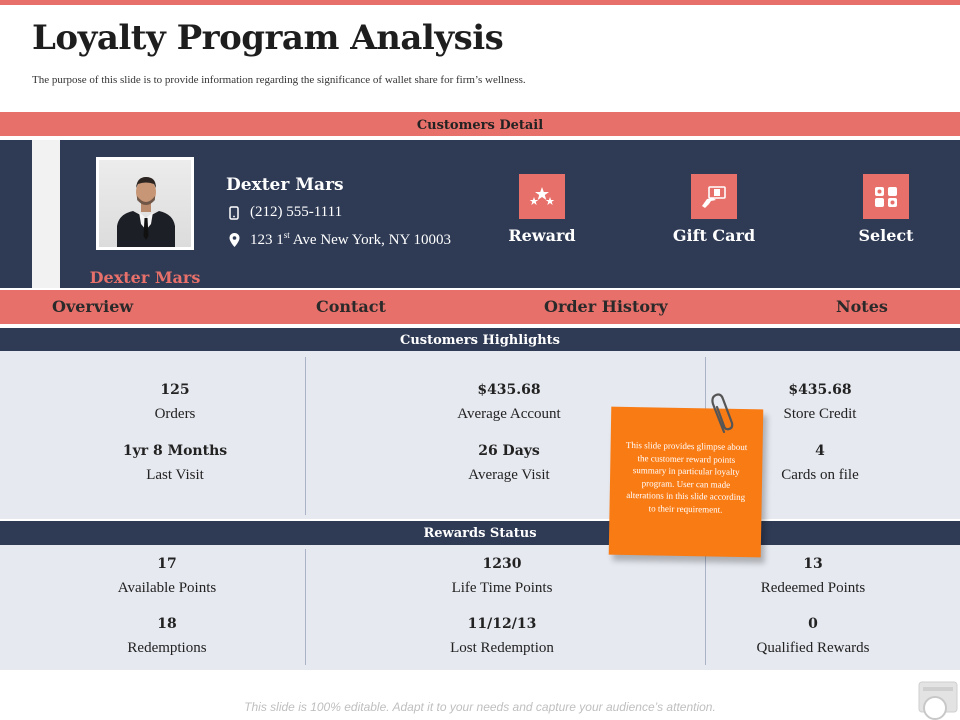 This screenshot has height=720, width=960. I want to click on phone-icon, so click(234, 213).